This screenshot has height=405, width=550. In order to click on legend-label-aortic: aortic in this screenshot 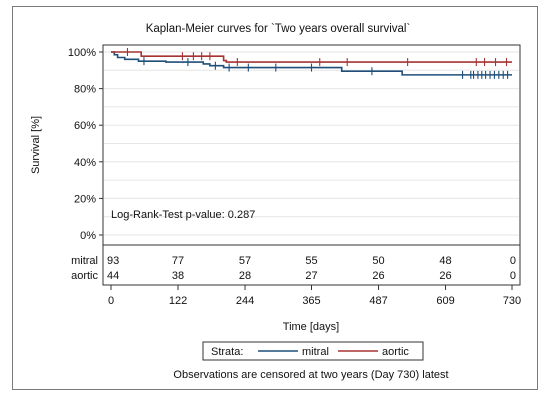, I will do `click(395, 352)`.